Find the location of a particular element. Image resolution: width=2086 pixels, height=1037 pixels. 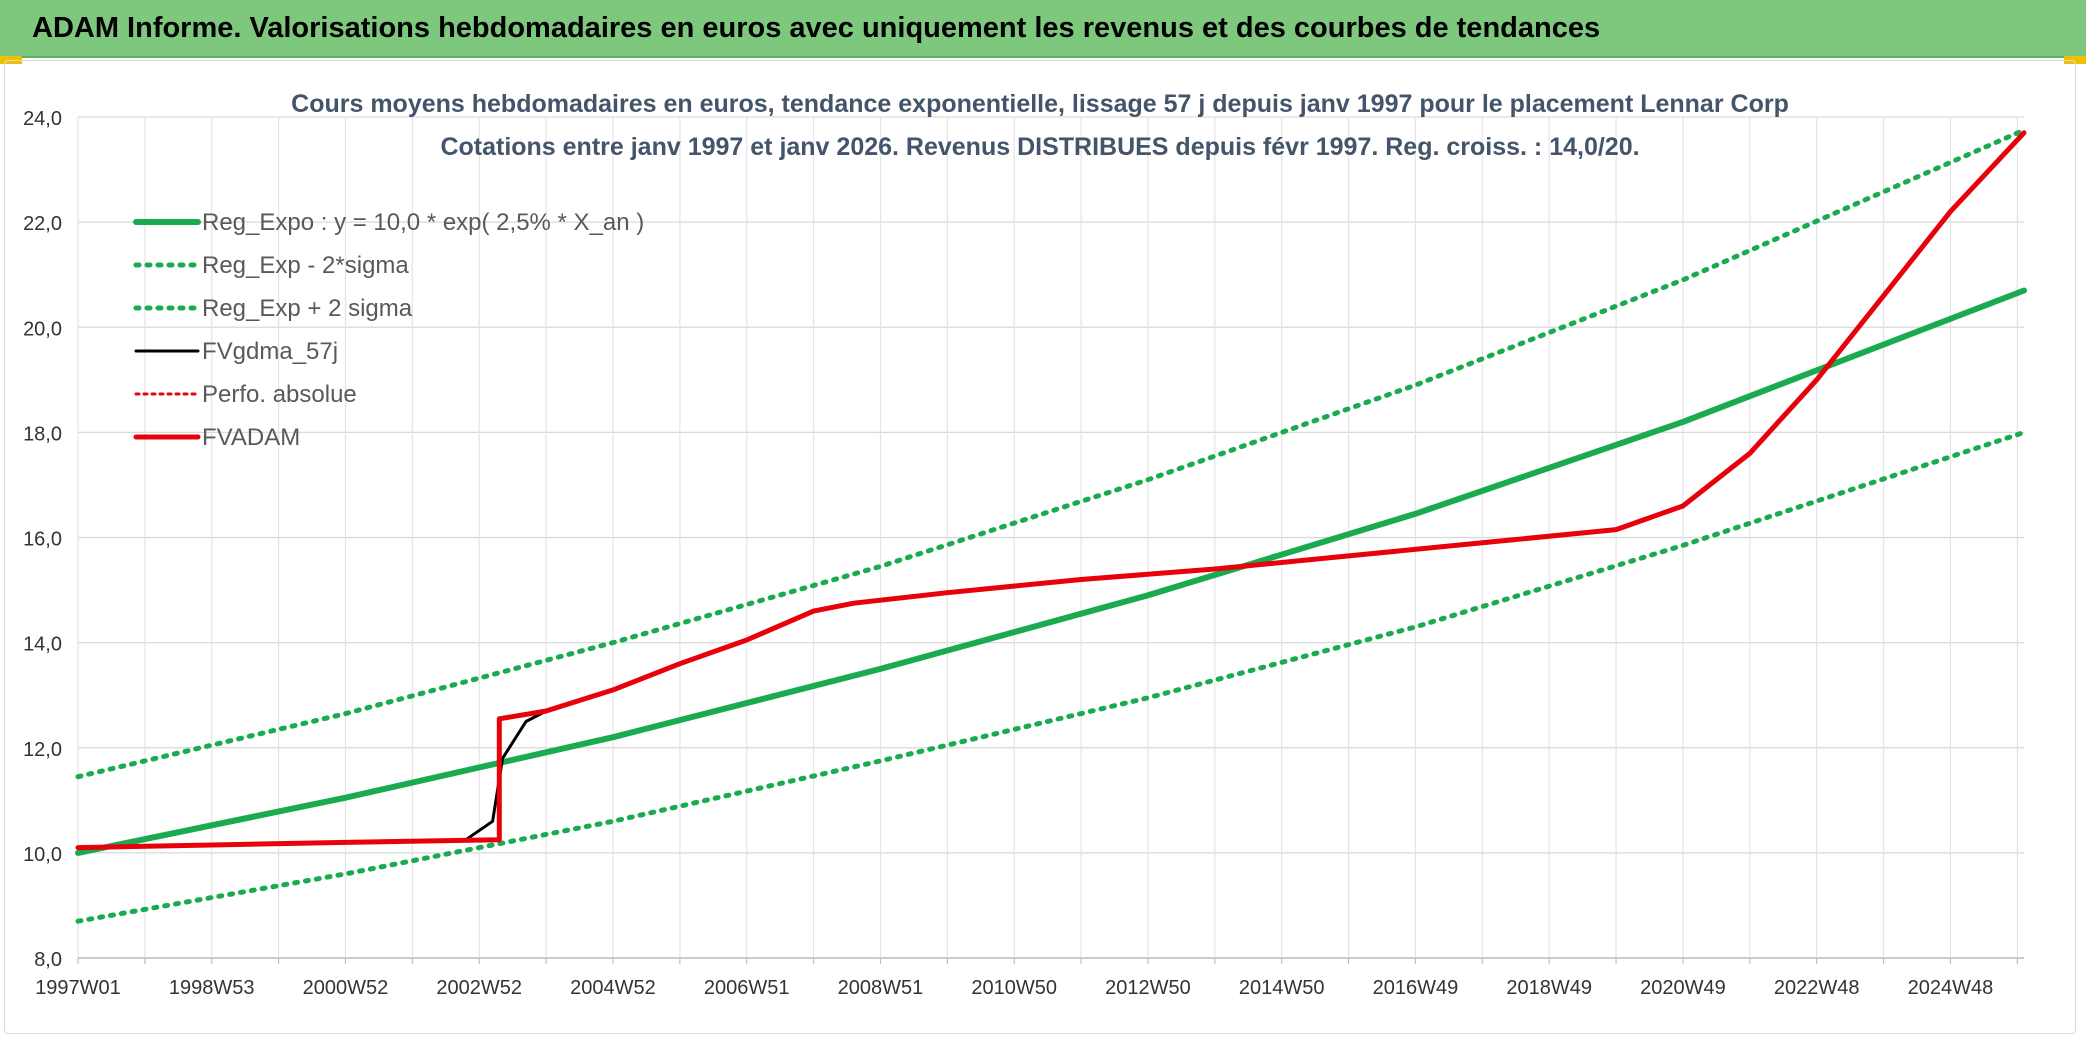

y-tick-label: 12,0 is located at coordinates (42, 750).